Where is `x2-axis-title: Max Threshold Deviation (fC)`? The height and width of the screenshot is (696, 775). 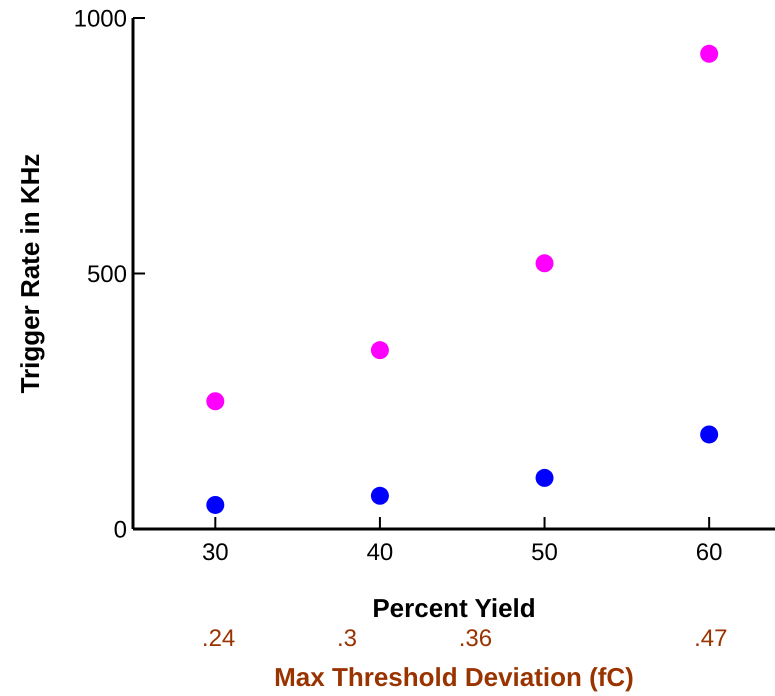
x2-axis-title: Max Threshold Deviation (fC) is located at coordinates (454, 677).